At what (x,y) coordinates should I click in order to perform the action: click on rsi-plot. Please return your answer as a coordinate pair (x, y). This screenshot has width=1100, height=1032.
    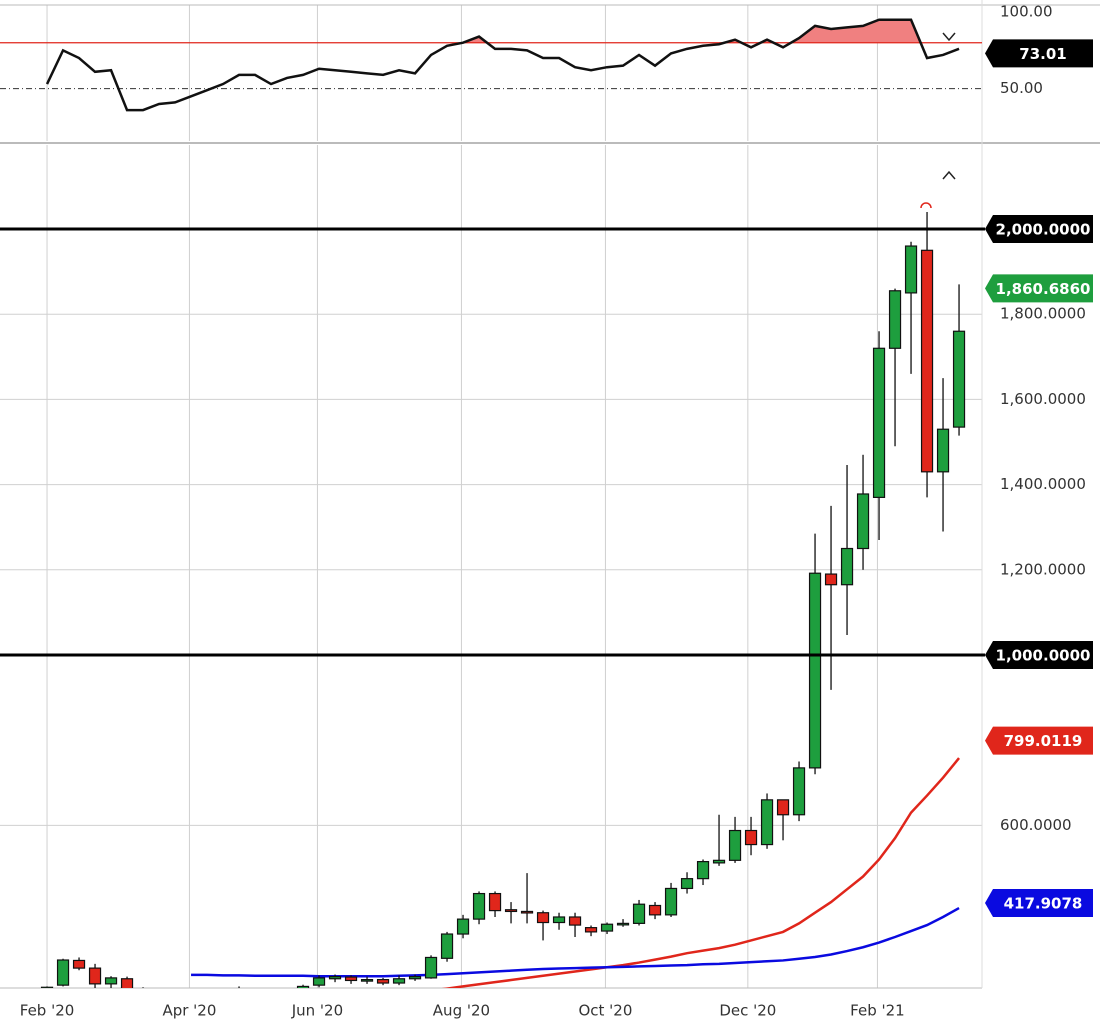
    Looking at the image, I should click on (491, 65).